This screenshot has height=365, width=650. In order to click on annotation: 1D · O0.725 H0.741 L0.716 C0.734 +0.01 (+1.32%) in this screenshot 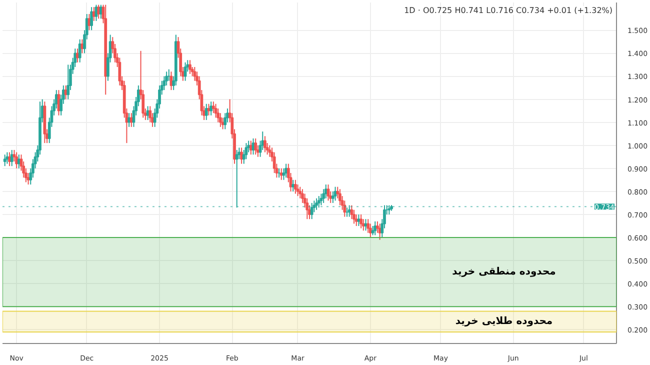, I will do `click(508, 10)`.